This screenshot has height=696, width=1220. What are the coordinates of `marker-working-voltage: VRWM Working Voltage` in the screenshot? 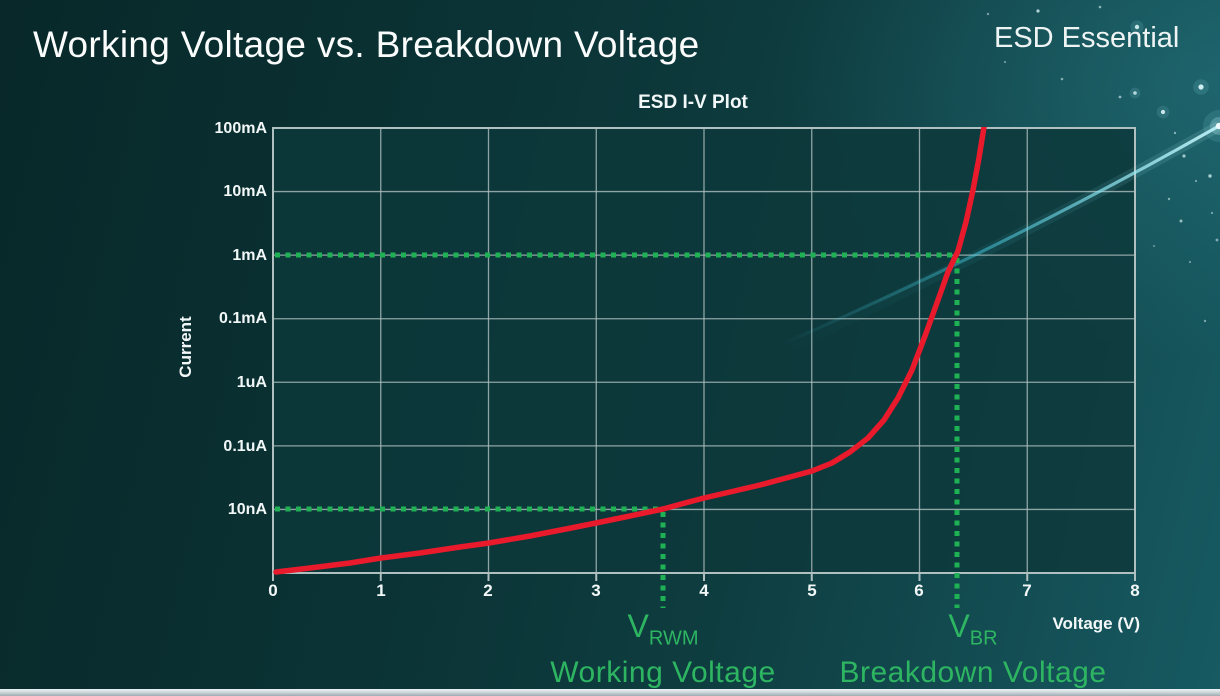 It's located at (663, 649).